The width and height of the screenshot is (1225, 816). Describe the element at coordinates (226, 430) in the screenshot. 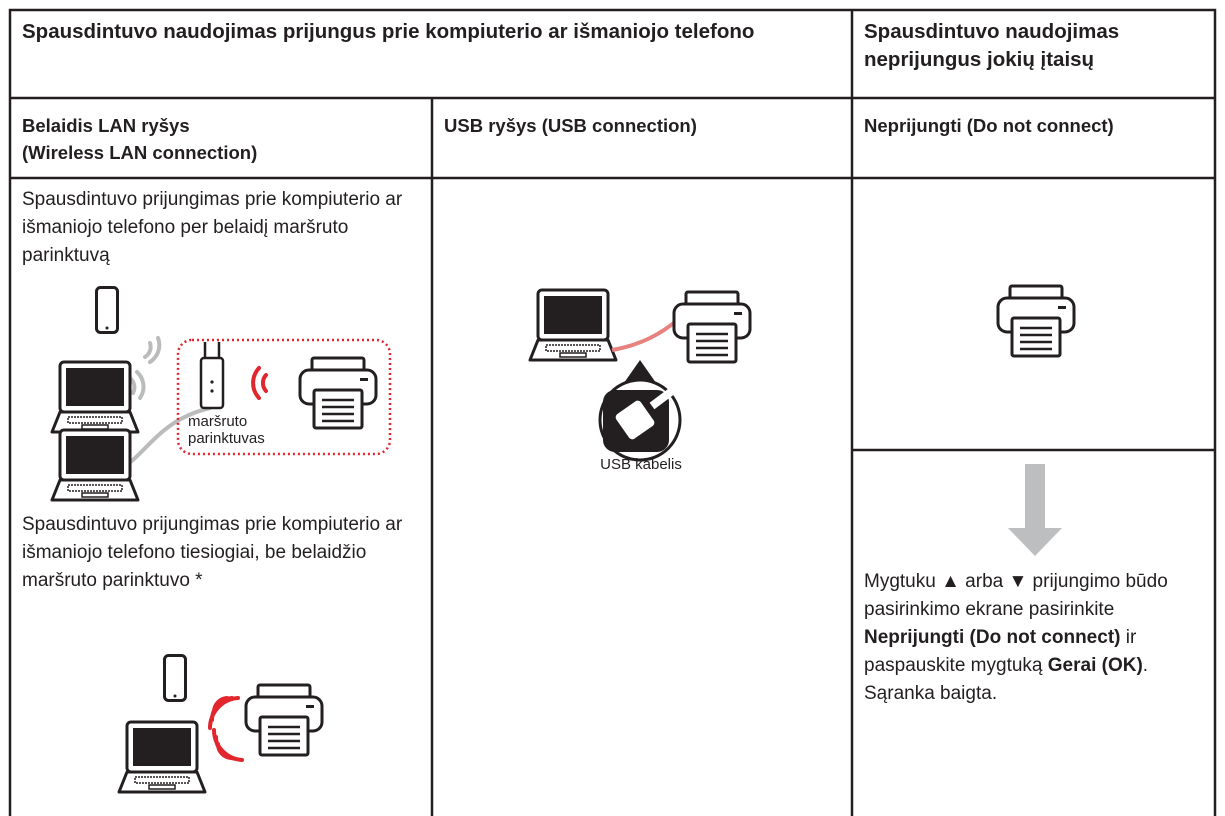

I see `icon-label: maršruto parinktuvas` at that location.